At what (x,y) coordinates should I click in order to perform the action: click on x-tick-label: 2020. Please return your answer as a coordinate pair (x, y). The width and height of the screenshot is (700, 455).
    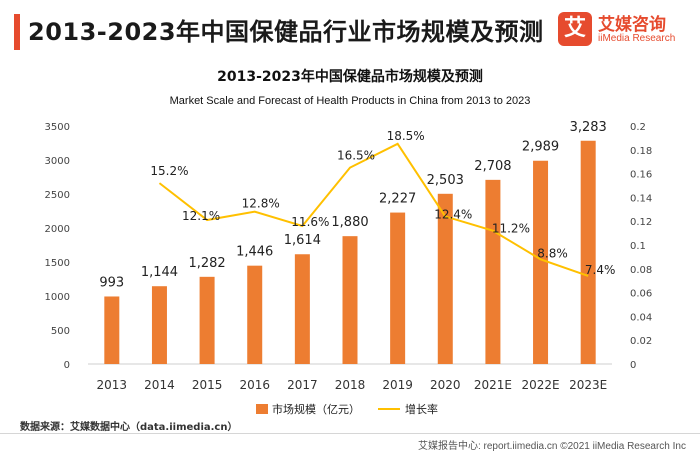
    Looking at the image, I should click on (445, 385).